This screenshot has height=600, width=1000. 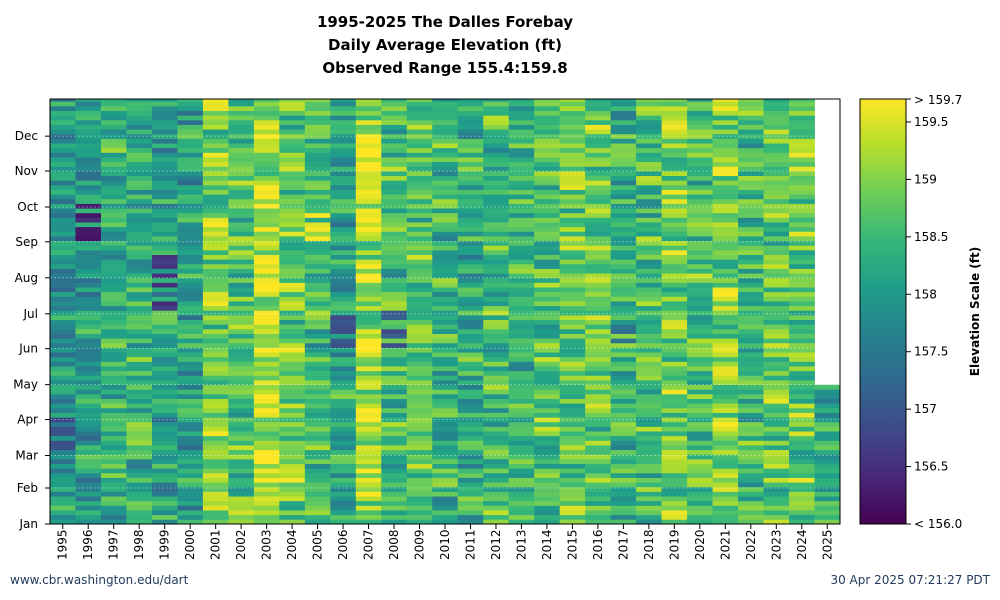 What do you see at coordinates (975, 311) in the screenshot?
I see `colorbar-label: Elevation Scale (ft)` at bounding box center [975, 311].